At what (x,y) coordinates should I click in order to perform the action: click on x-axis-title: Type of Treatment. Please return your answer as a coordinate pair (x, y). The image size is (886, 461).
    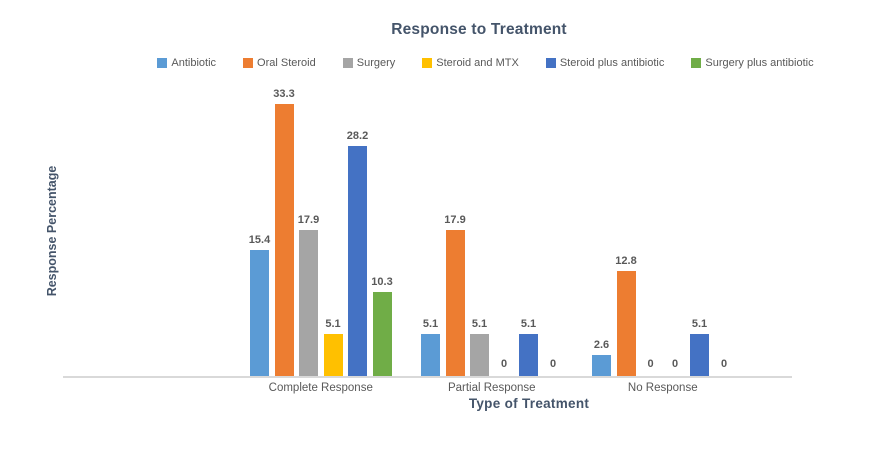
    Looking at the image, I should click on (529, 403).